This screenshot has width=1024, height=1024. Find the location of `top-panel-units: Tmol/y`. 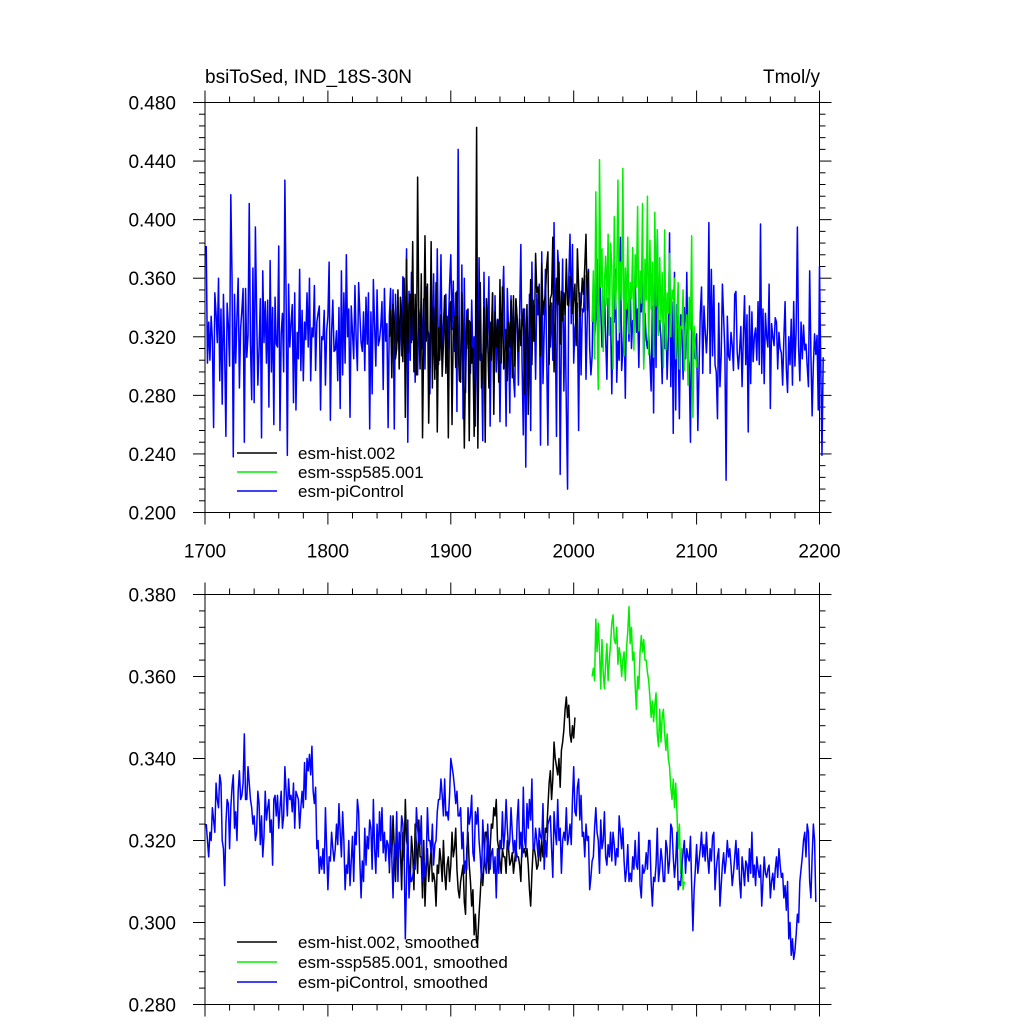

top-panel-units: Tmol/y is located at coordinates (792, 77).